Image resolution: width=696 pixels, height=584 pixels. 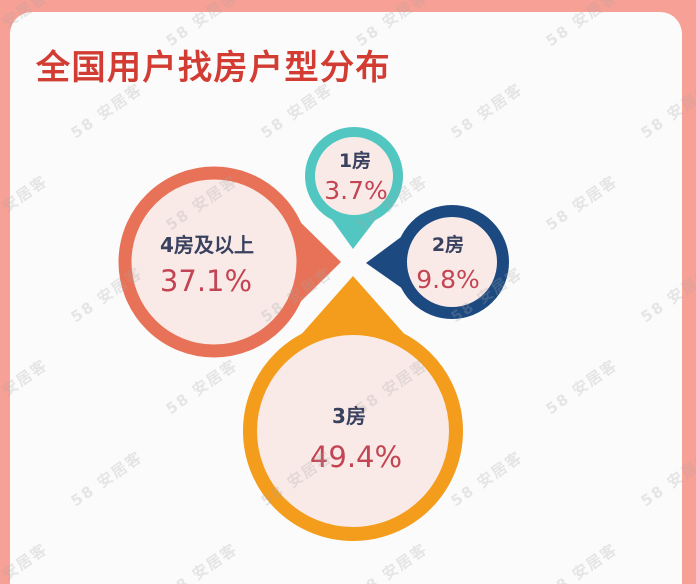 I want to click on pie-segment-2rooms: 2房 9.8%, so click(x=437, y=262).